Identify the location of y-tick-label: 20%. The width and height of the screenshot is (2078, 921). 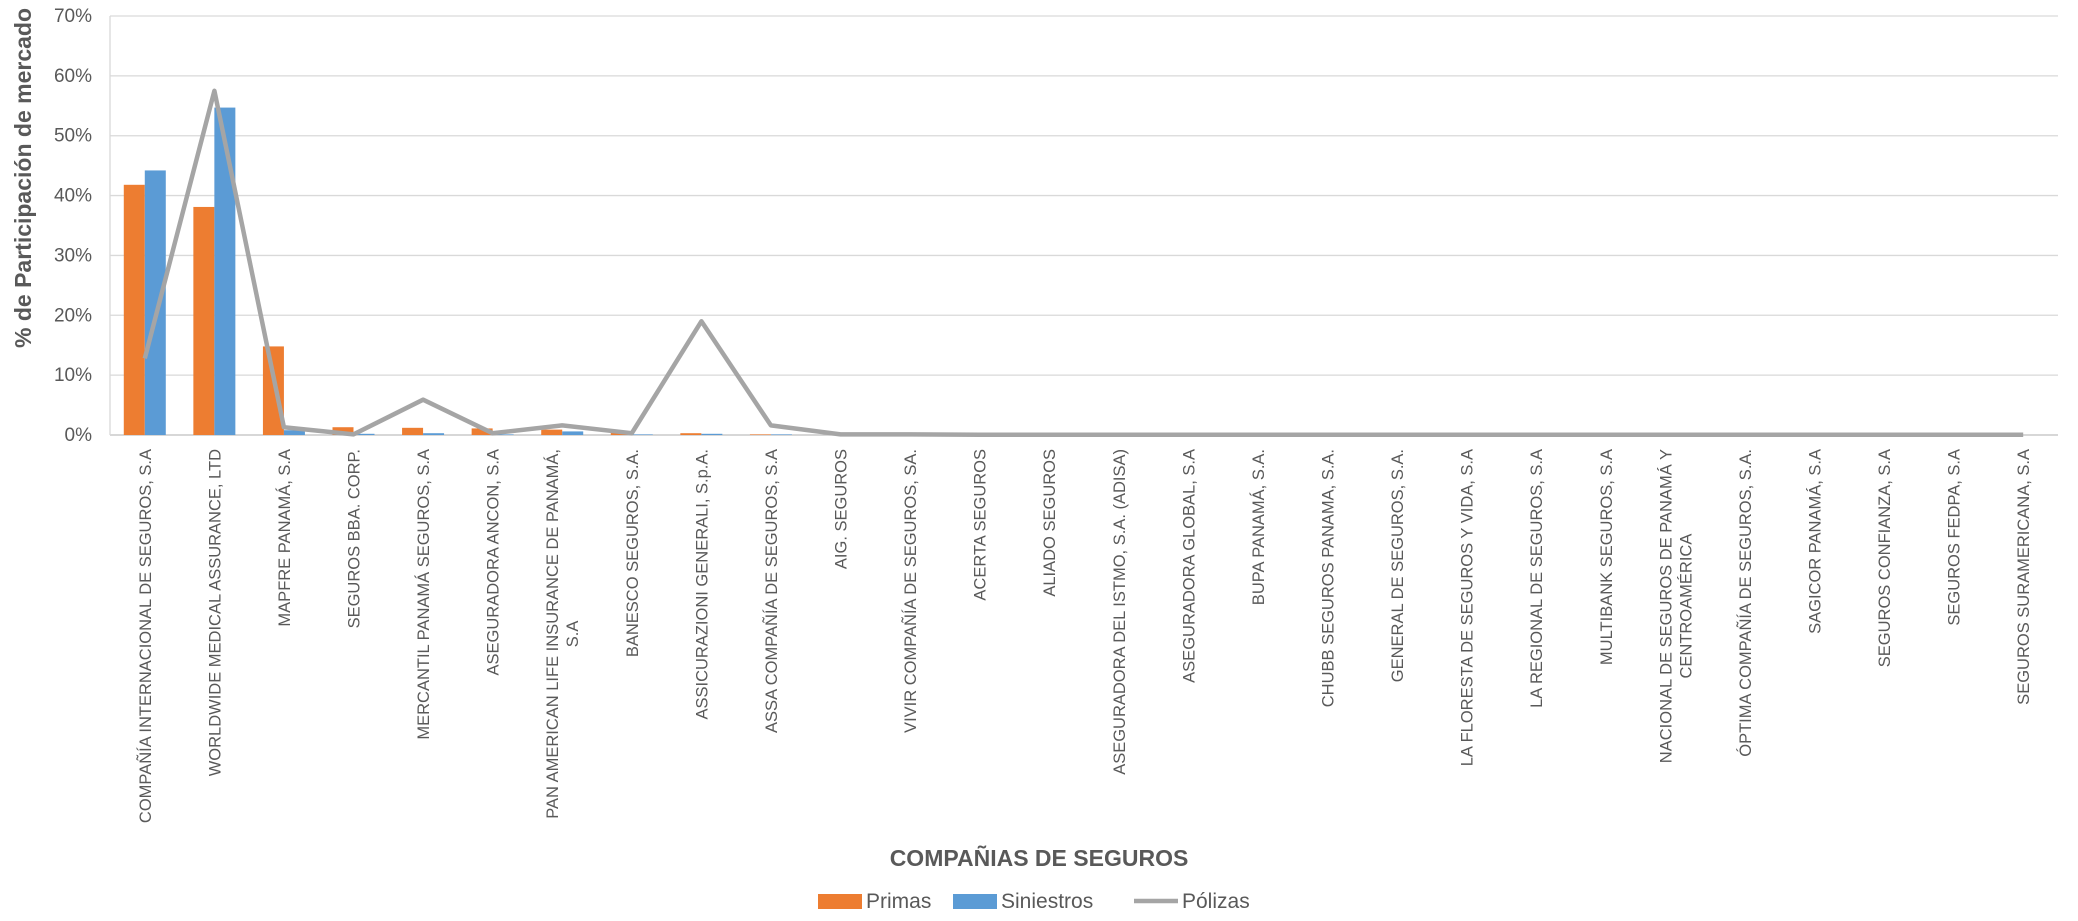
(73, 315).